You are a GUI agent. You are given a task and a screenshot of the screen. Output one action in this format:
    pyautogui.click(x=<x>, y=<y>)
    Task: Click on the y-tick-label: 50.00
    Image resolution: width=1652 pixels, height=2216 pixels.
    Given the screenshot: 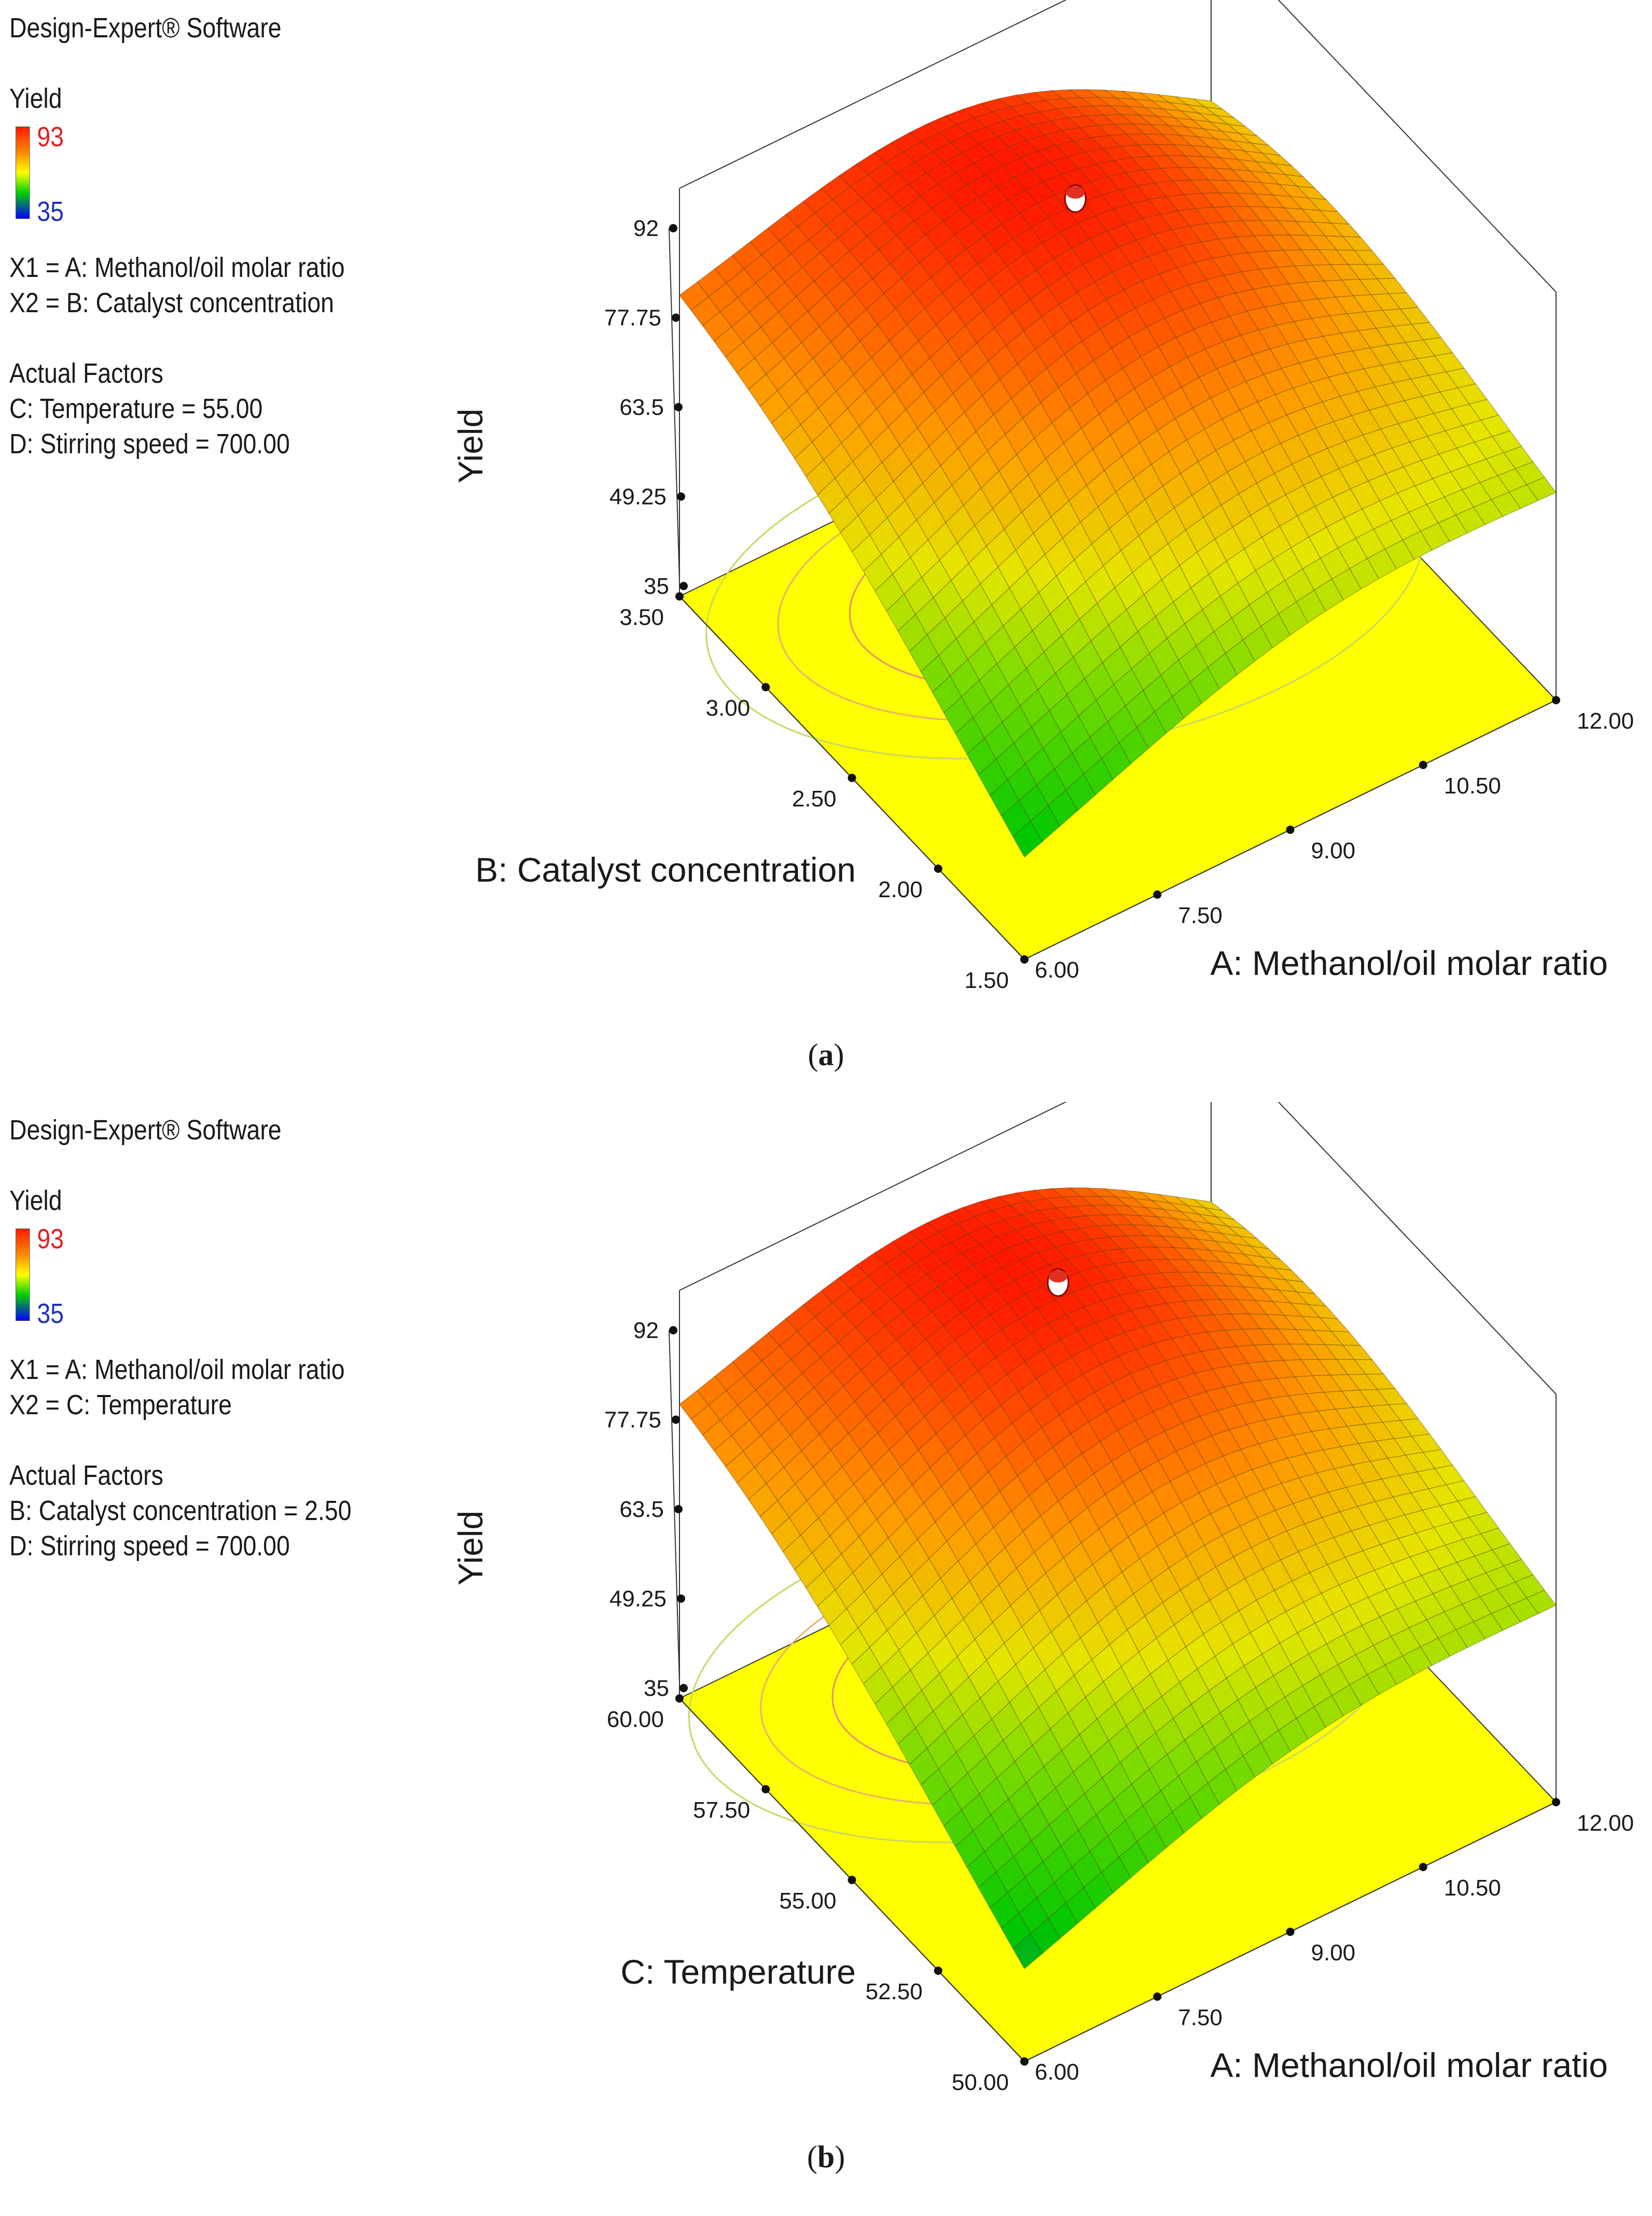 What is the action you would take?
    pyautogui.click(x=981, y=2082)
    